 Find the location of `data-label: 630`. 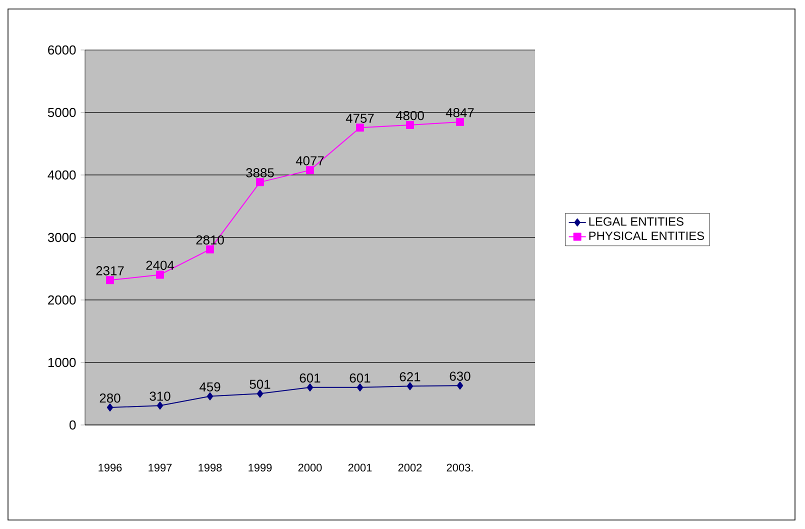

data-label: 630 is located at coordinates (460, 376).